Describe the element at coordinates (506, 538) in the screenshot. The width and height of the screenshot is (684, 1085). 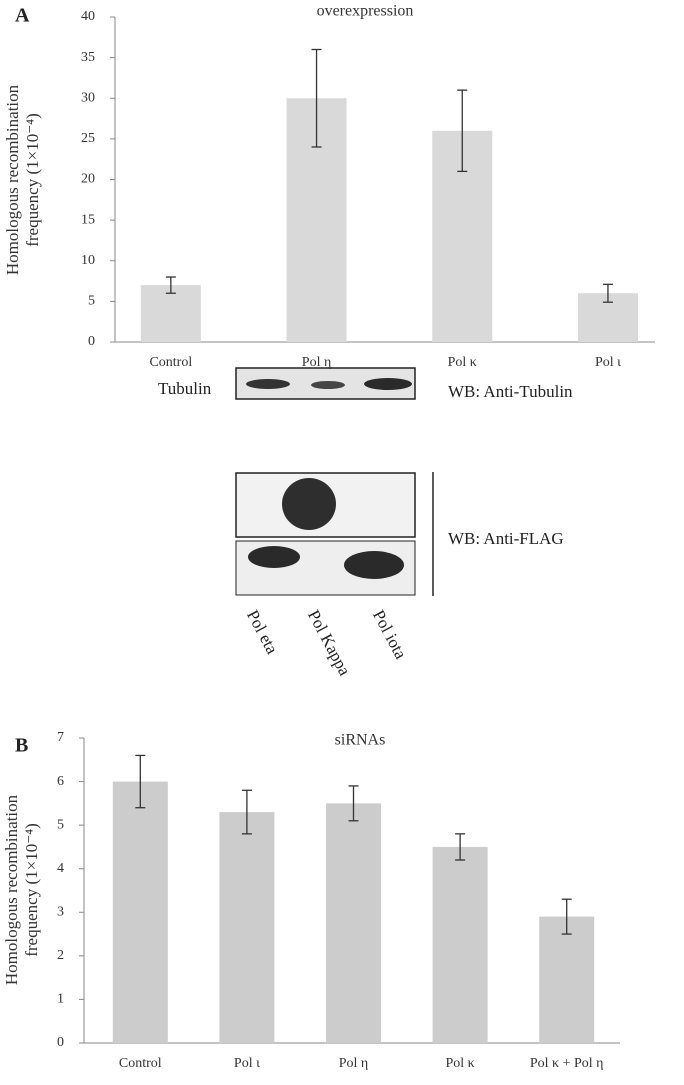
I see `blot-wb-label: WB: Anti-FLAG` at that location.